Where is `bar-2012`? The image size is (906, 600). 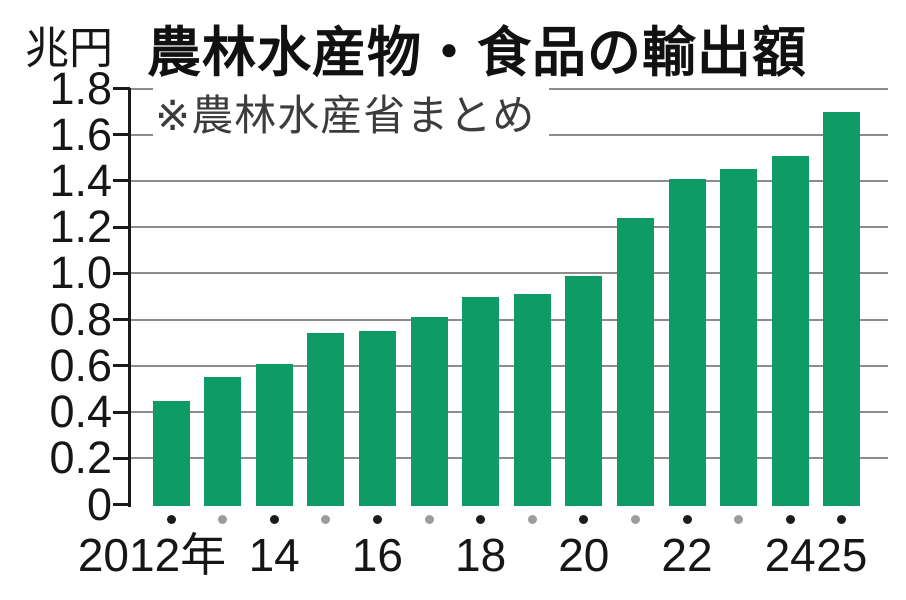
bar-2012 is located at coordinates (171, 453).